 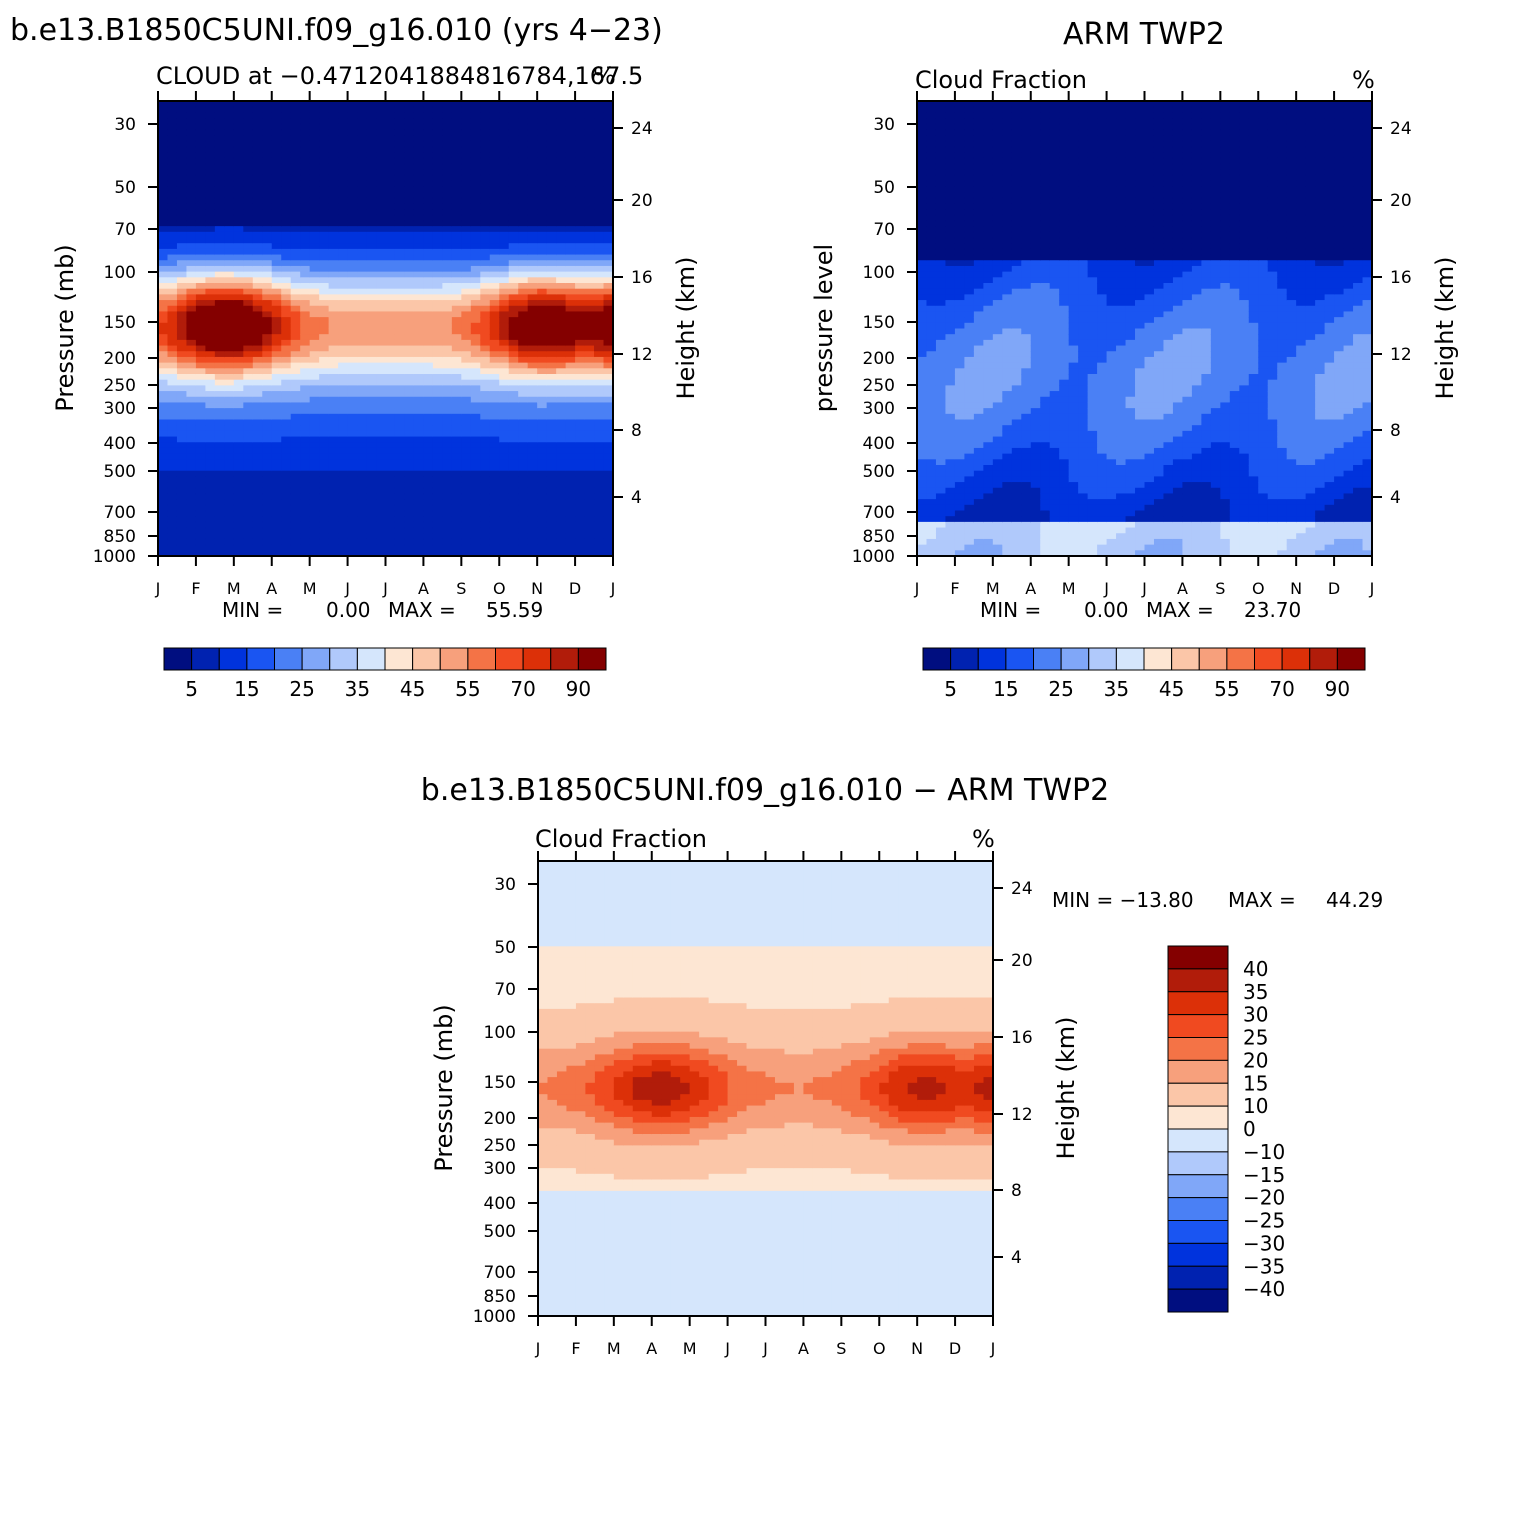 I want to click on colorbar-label: 90, so click(x=578, y=689).